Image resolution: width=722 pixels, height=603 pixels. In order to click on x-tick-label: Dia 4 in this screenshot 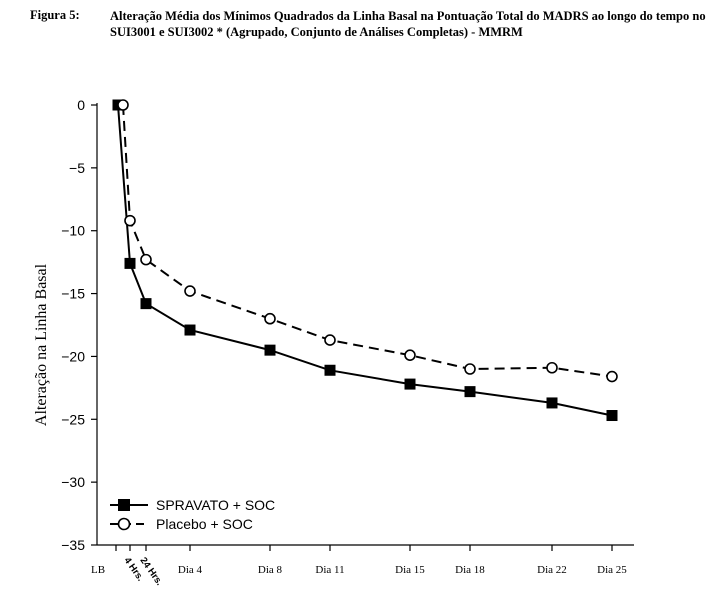, I will do `click(190, 570)`.